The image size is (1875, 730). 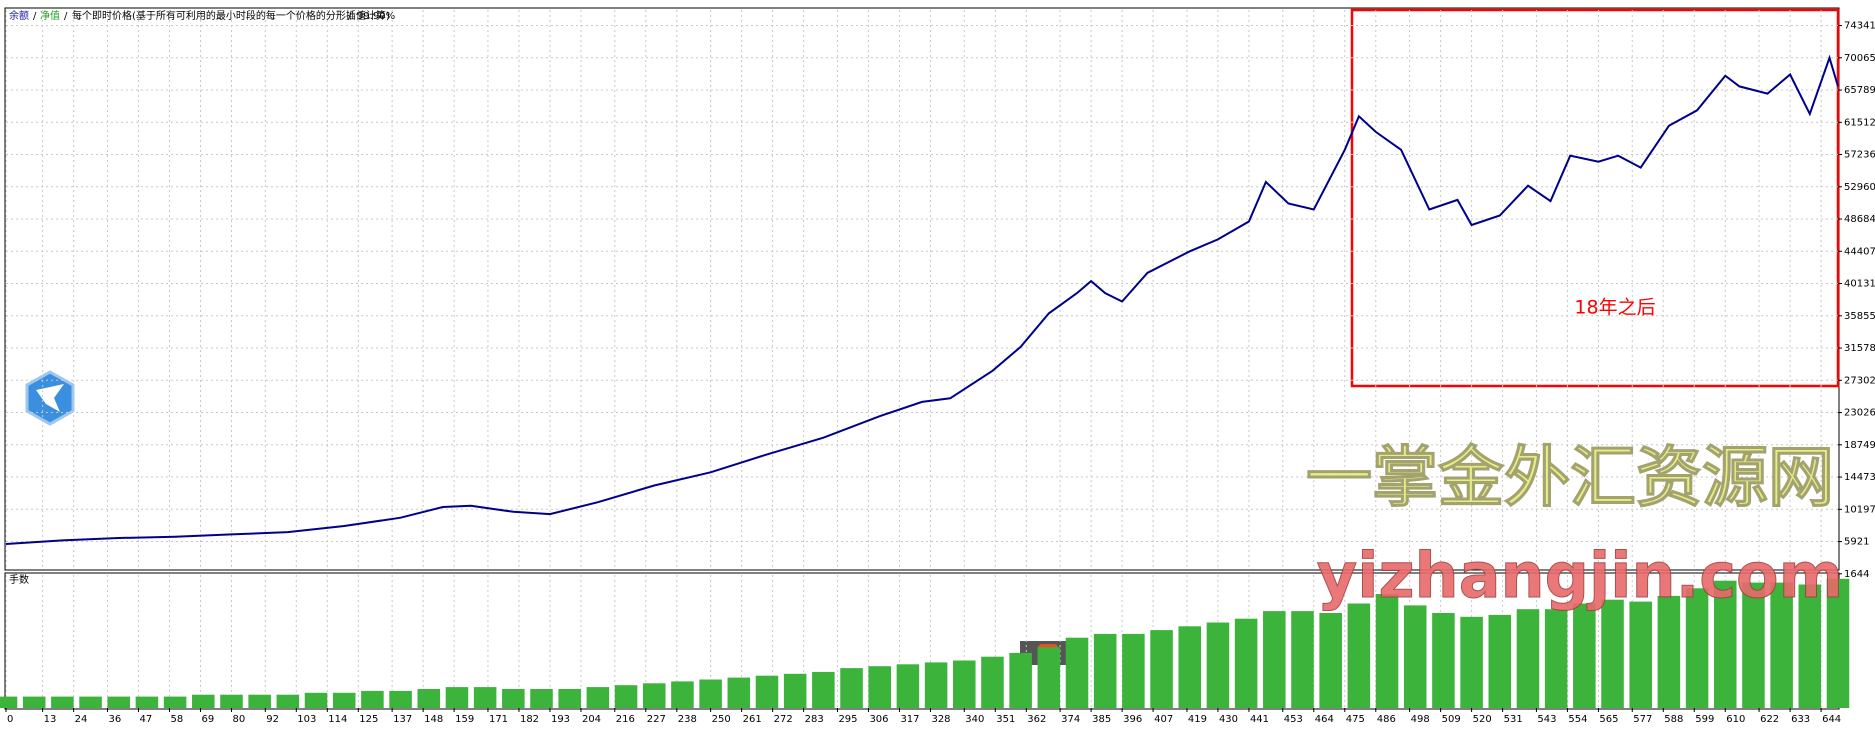 I want to click on y-tick-label: 40131, so click(x=1859, y=284).